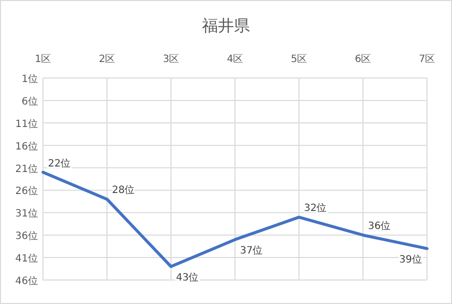  What do you see at coordinates (171, 59) in the screenshot?
I see `x-tick-label: 3区` at bounding box center [171, 59].